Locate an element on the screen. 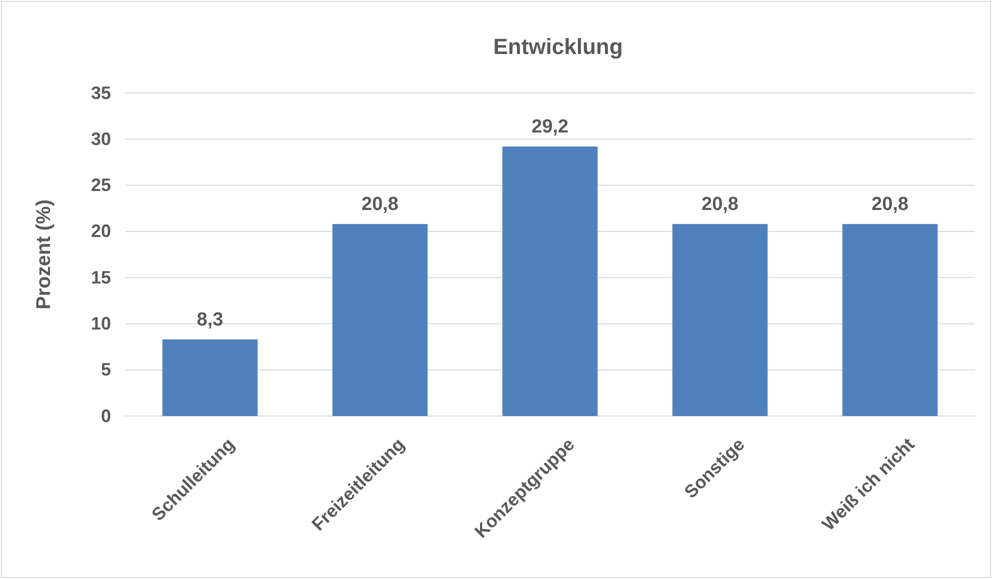 Image resolution: width=992 pixels, height=579 pixels. y-tick-label: 25 is located at coordinates (100, 185).